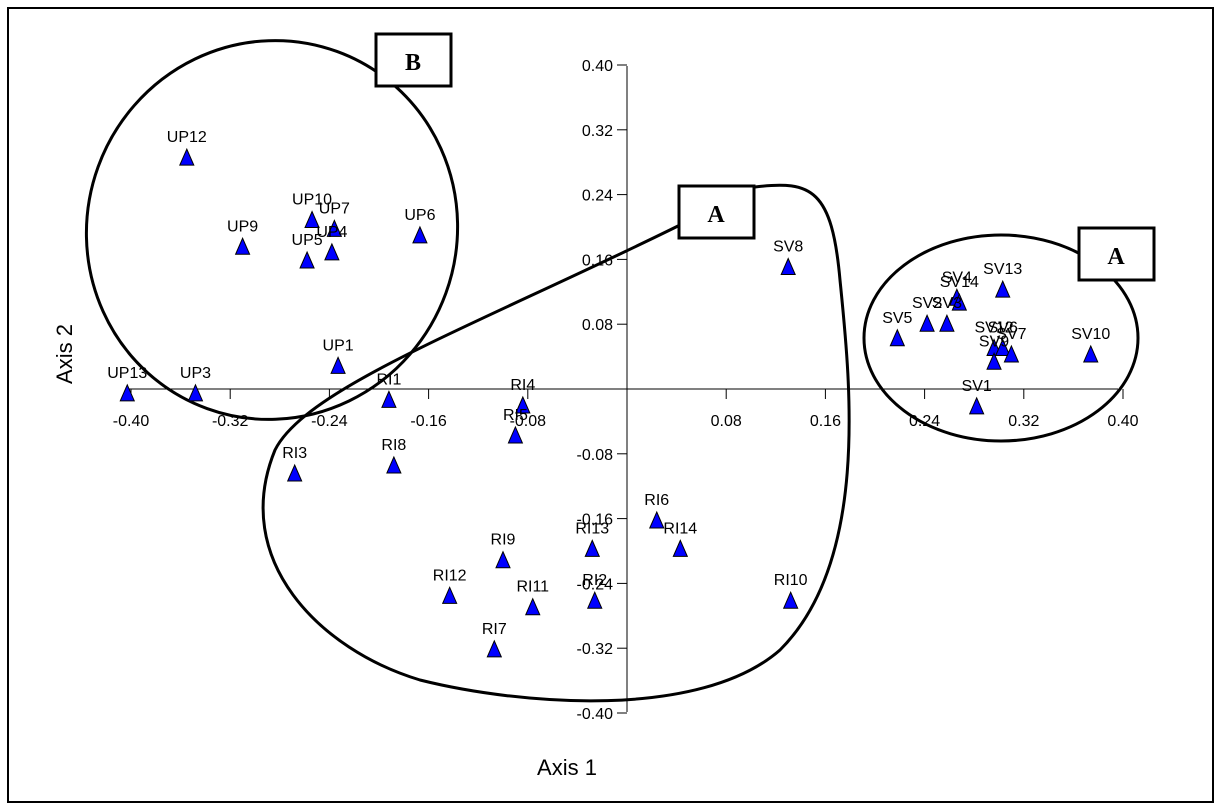 The height and width of the screenshot is (810, 1221). What do you see at coordinates (1002, 347) in the screenshot?
I see `point-marker-sv6` at bounding box center [1002, 347].